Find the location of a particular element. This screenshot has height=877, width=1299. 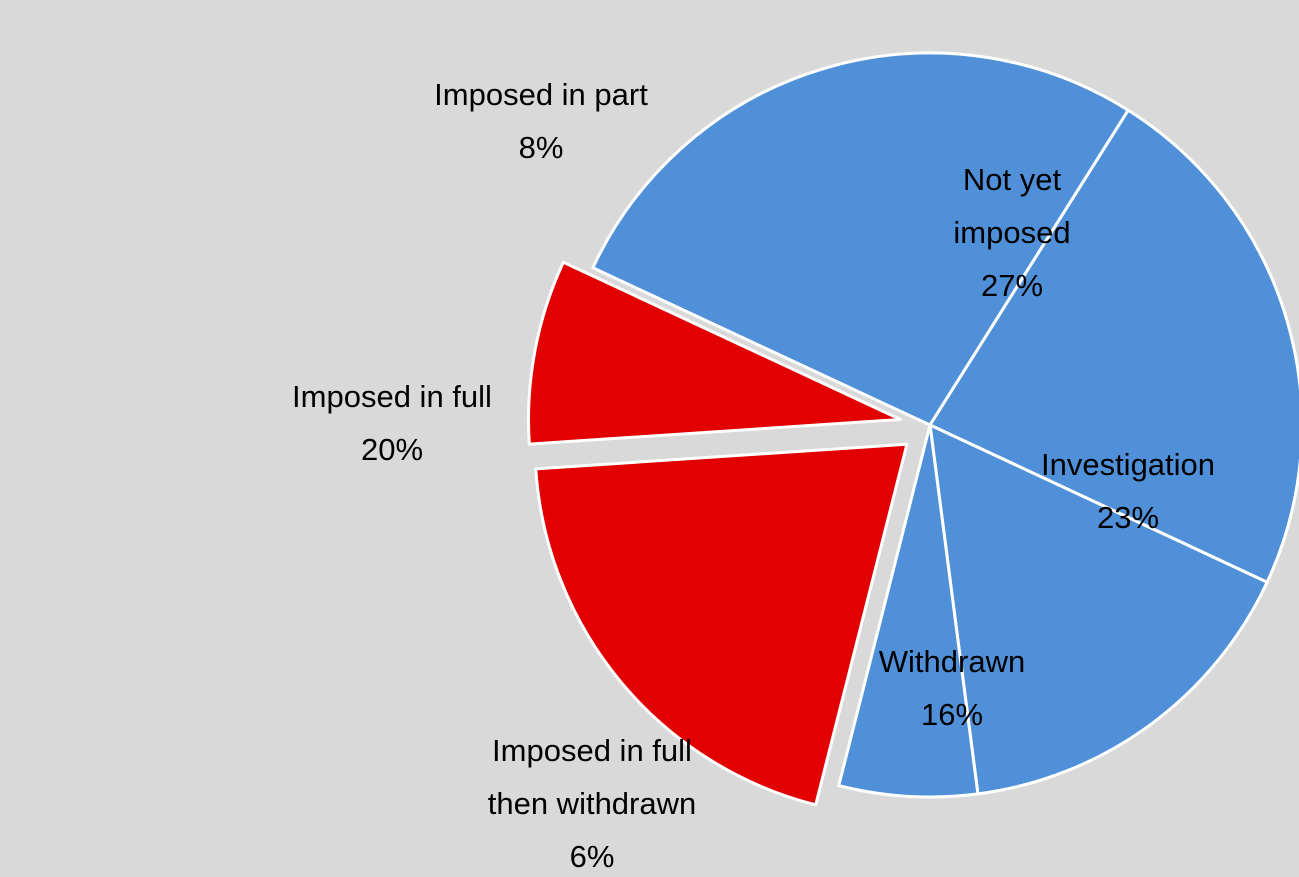

slice-label-investigation: Investigation 23% is located at coordinates (1128, 491).